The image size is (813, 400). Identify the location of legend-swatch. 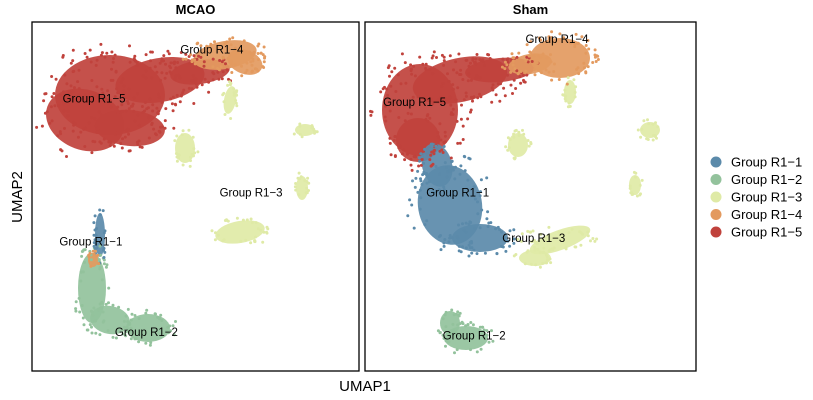
(716, 179).